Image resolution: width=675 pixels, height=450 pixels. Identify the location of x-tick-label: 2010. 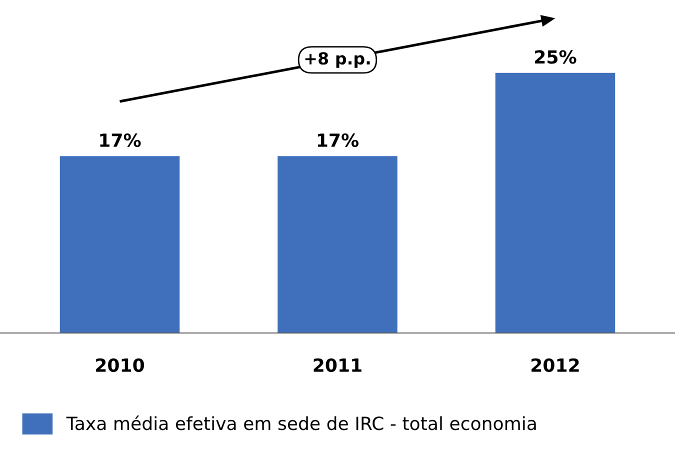
(120, 365).